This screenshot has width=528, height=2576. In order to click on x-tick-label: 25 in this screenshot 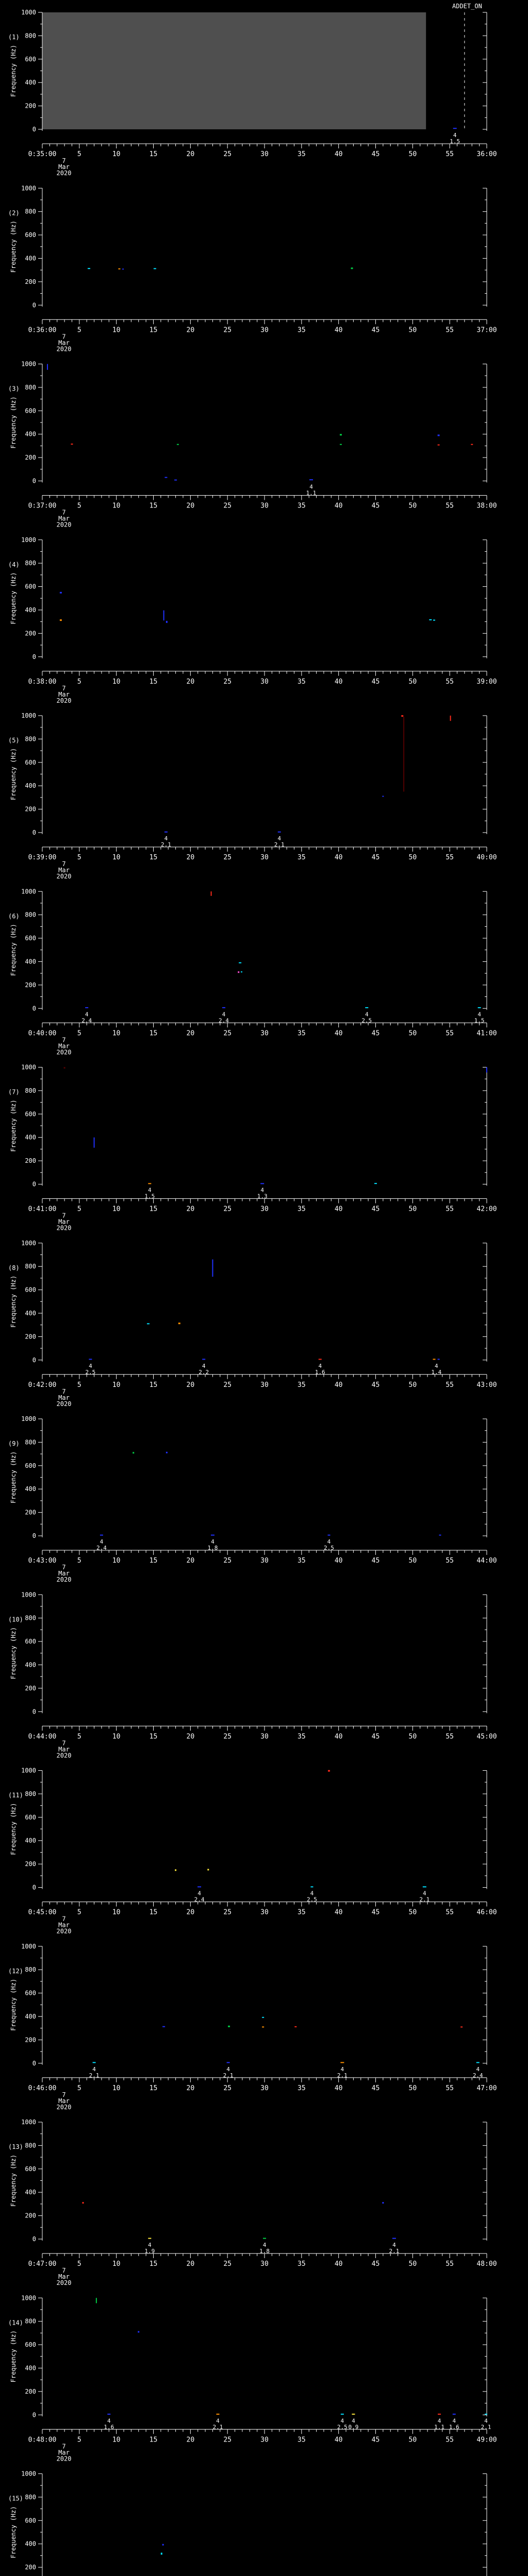, I will do `click(228, 506)`.